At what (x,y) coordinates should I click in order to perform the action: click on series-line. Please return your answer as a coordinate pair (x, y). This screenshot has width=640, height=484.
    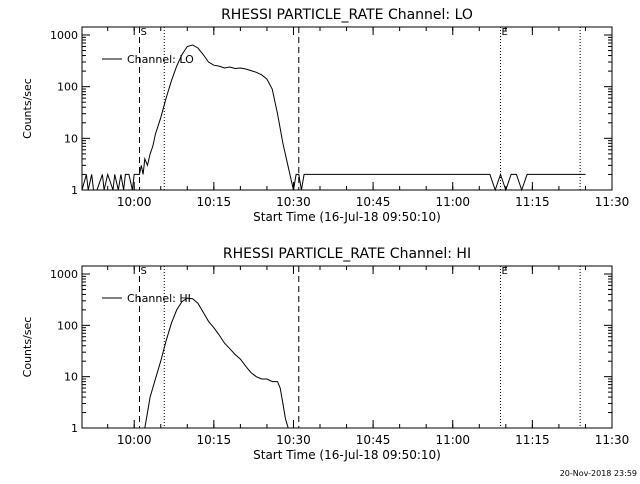
    Looking at the image, I should click on (216, 363).